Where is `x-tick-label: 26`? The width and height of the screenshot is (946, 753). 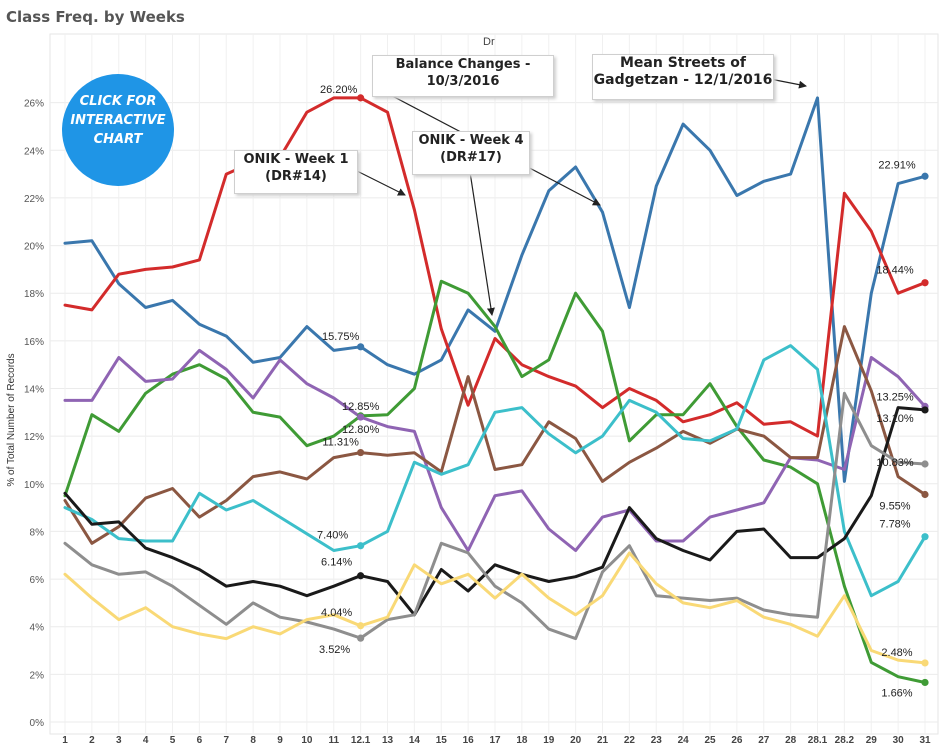 x-tick-label: 26 is located at coordinates (737, 740).